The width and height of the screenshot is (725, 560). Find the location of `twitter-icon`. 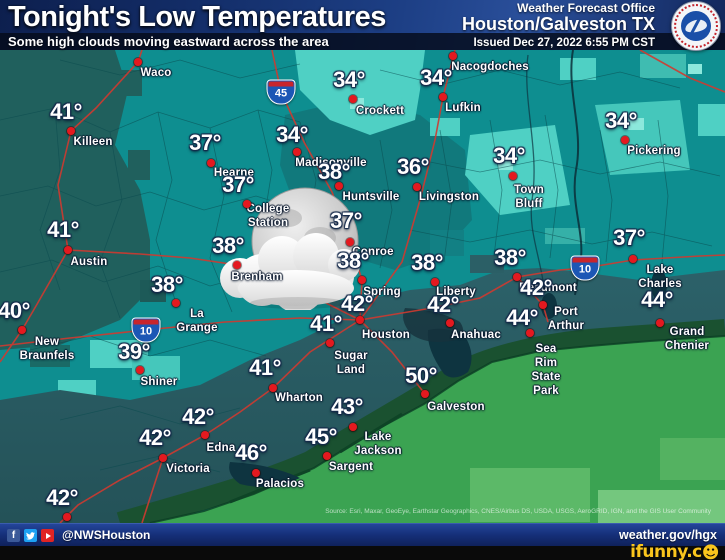

twitter-icon is located at coordinates (30, 535).